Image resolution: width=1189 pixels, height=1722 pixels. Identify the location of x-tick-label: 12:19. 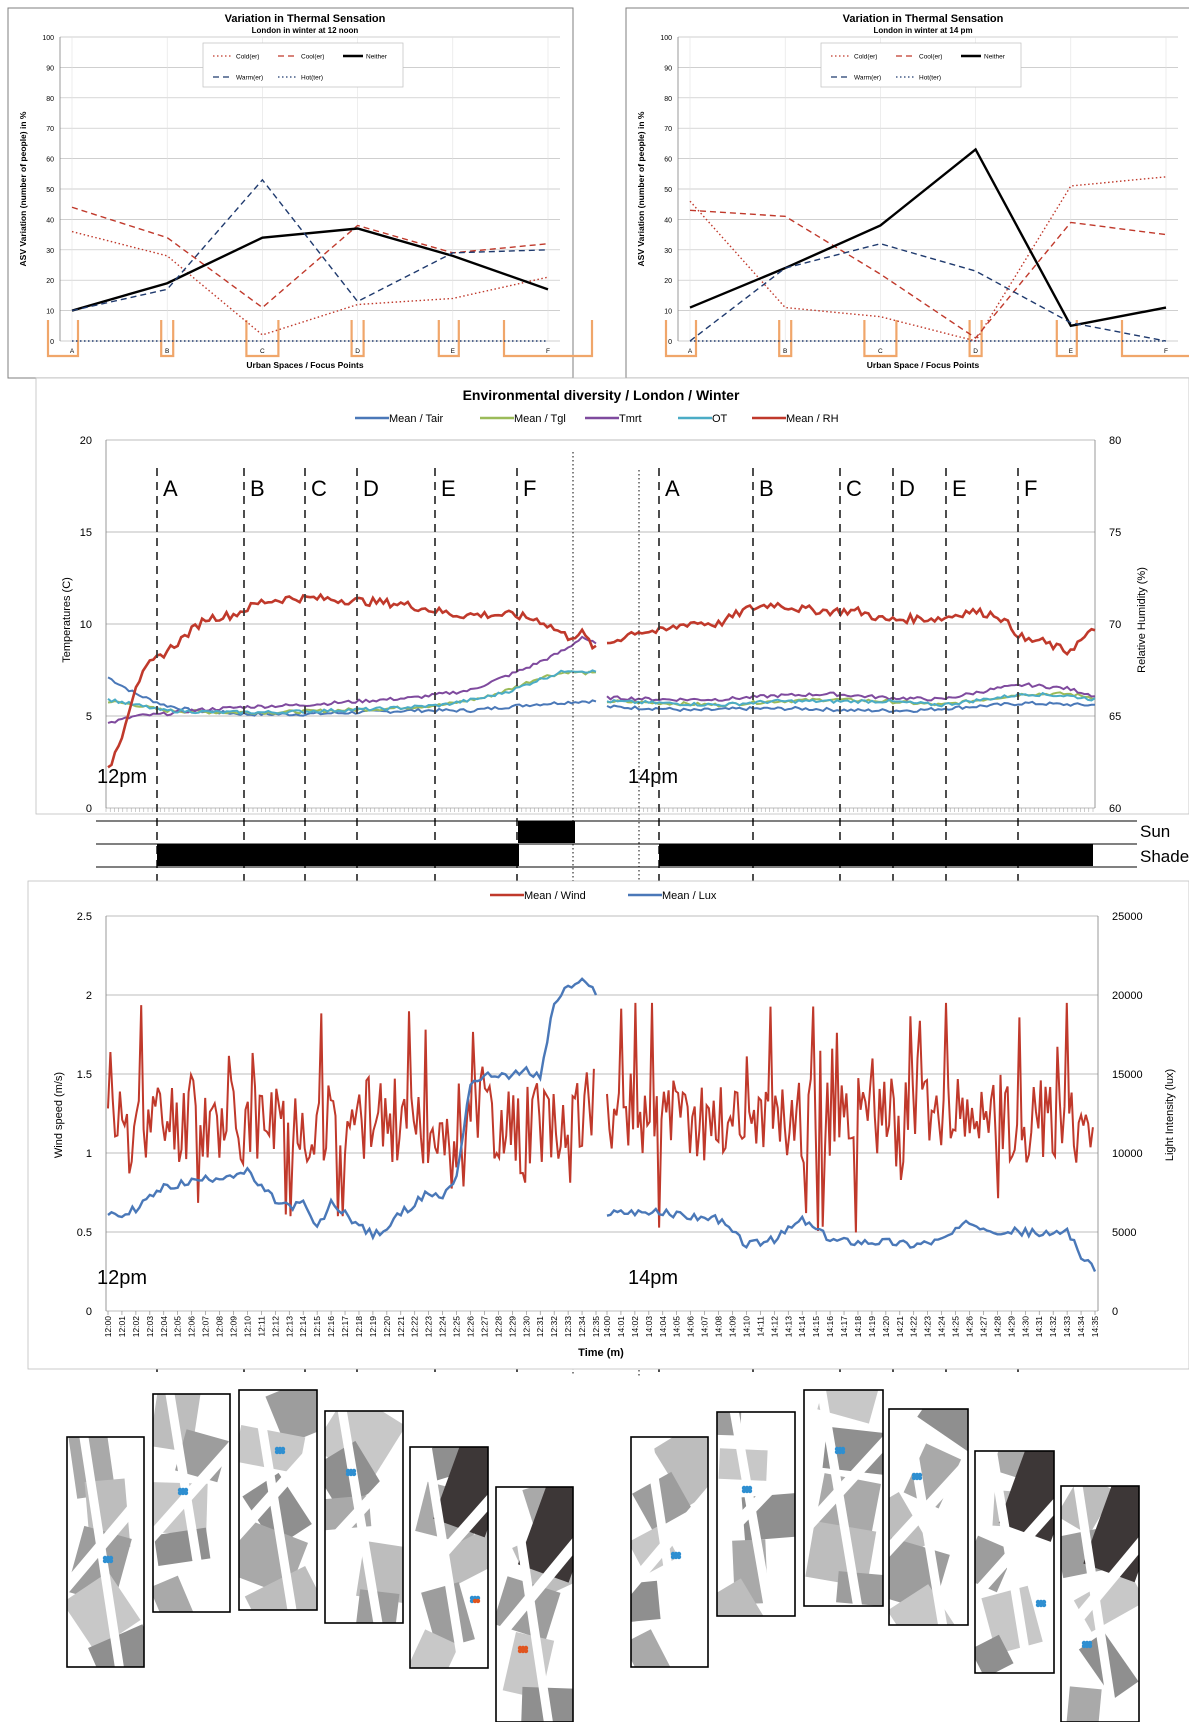
(373, 1327).